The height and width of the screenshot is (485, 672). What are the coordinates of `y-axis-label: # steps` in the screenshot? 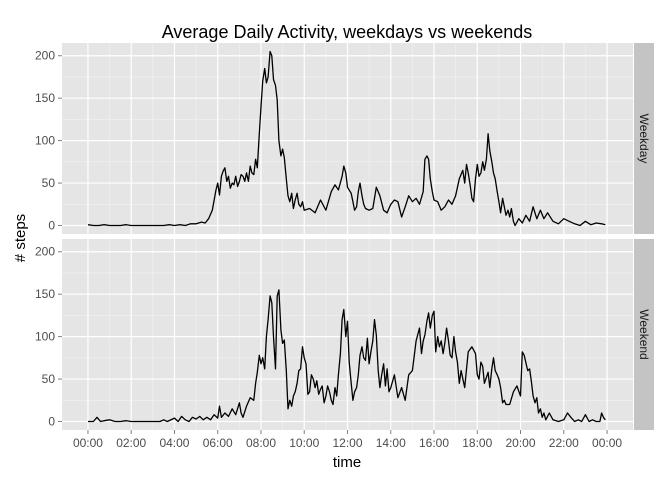 It's located at (20, 238).